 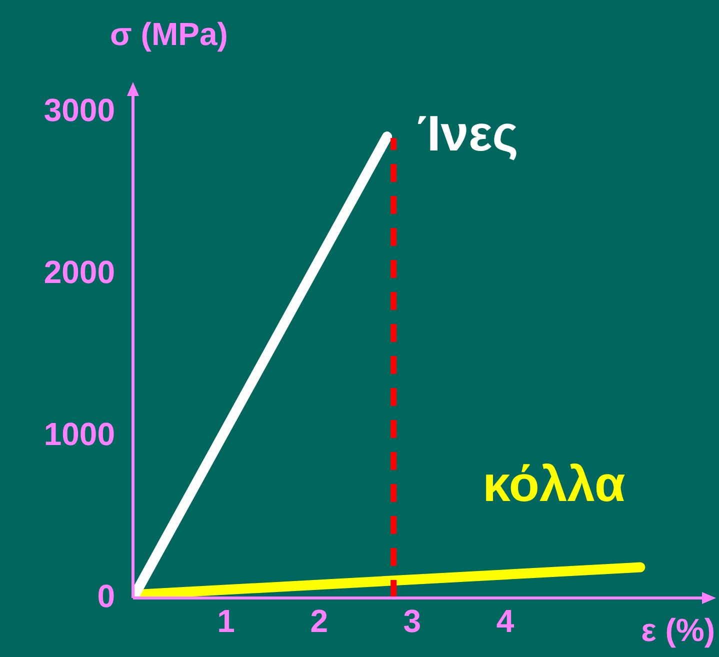 What do you see at coordinates (79, 272) in the screenshot?
I see `y-tick-label: 2000` at bounding box center [79, 272].